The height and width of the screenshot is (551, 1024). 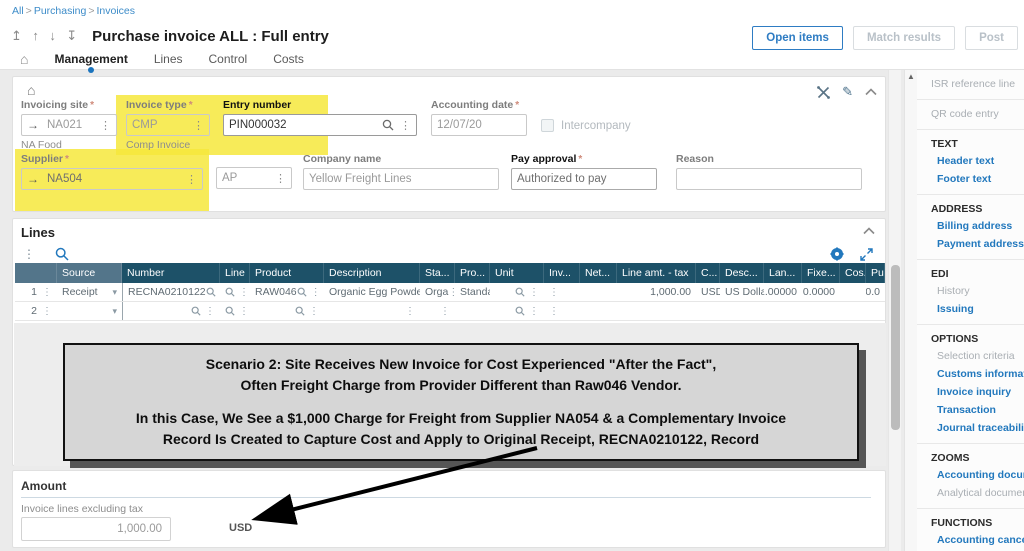 What do you see at coordinates (24, 58) in the screenshot?
I see `home-tab-icon: ⌂` at bounding box center [24, 58].